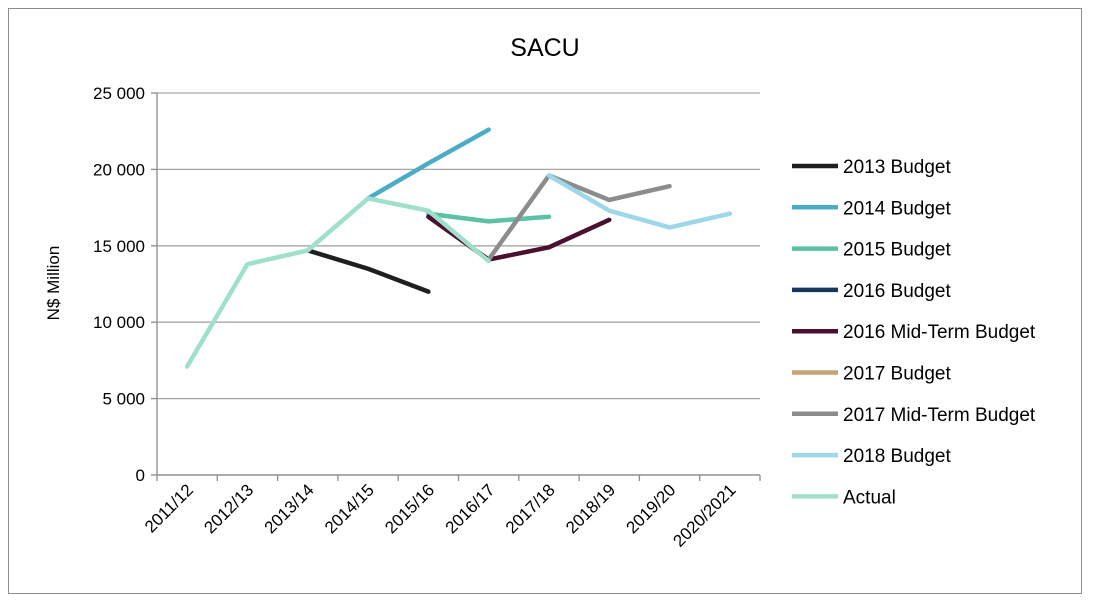 This screenshot has width=1094, height=604. What do you see at coordinates (650, 508) in the screenshot?
I see `x-tick-label: 2019/20` at bounding box center [650, 508].